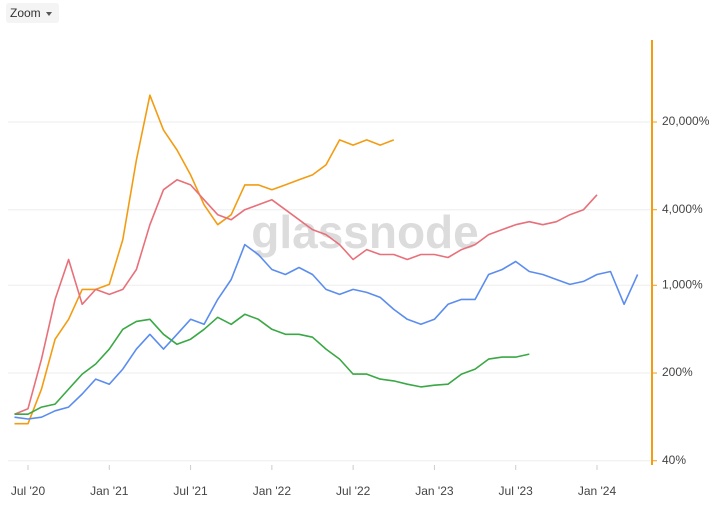 The width and height of the screenshot is (715, 510). What do you see at coordinates (353, 491) in the screenshot?
I see `x-tick-label: Jul '22` at bounding box center [353, 491].